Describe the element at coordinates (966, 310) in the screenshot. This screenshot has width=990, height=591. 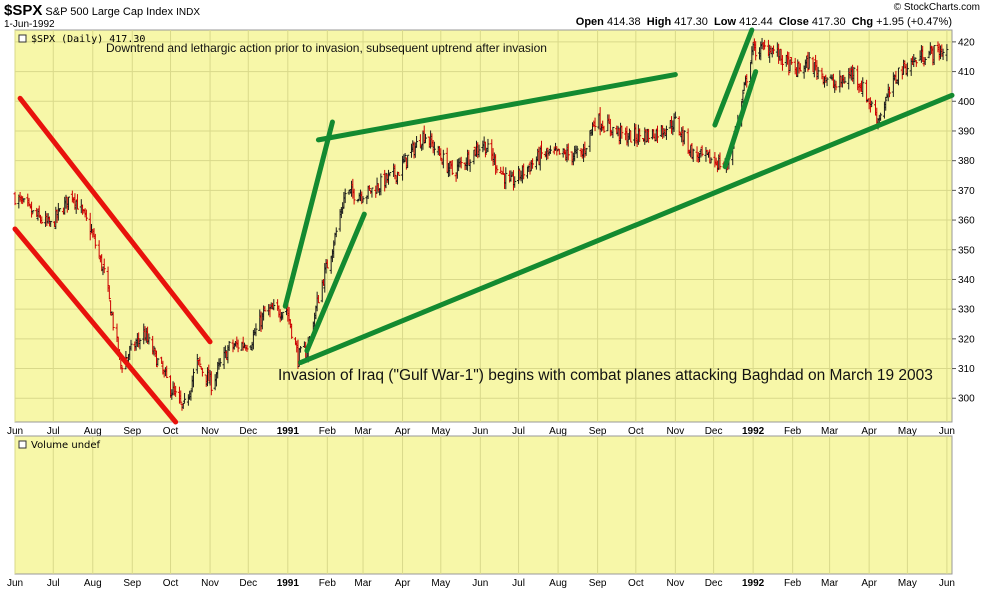
I see `y-tick-label: 330` at that location.